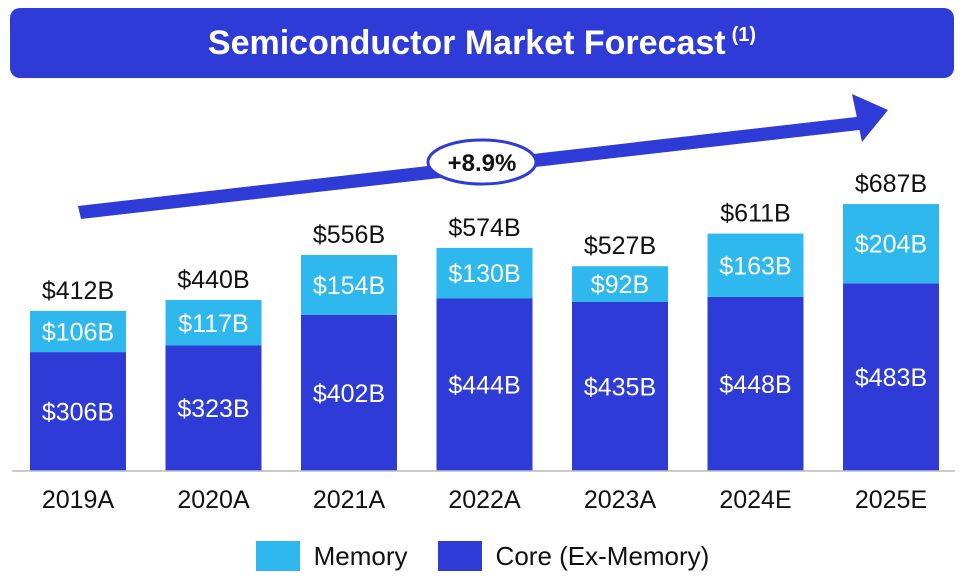  I want to click on data-label-core-2023A: $435B, so click(620, 387).